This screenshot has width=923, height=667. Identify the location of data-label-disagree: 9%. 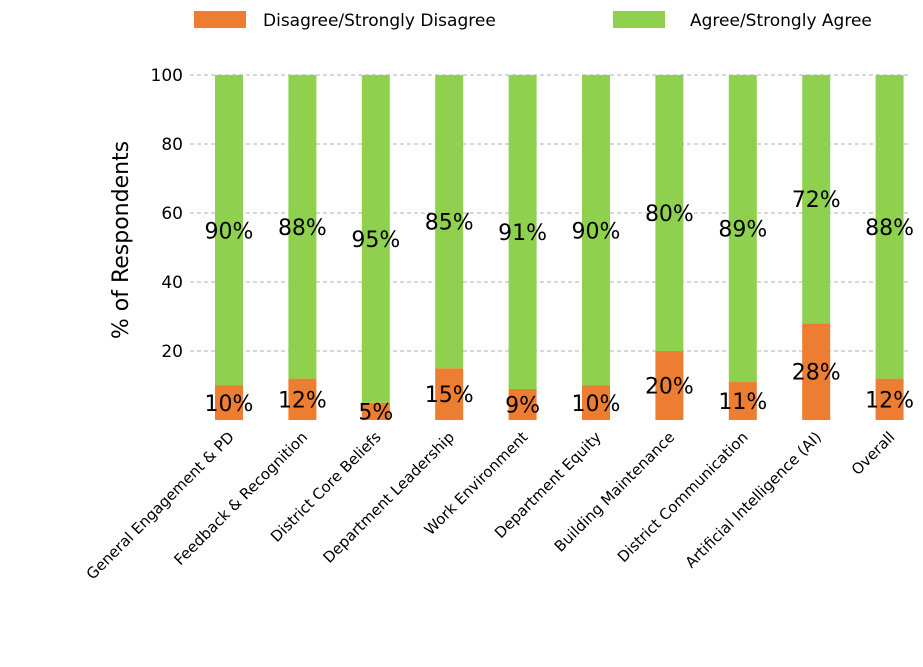
(522, 405).